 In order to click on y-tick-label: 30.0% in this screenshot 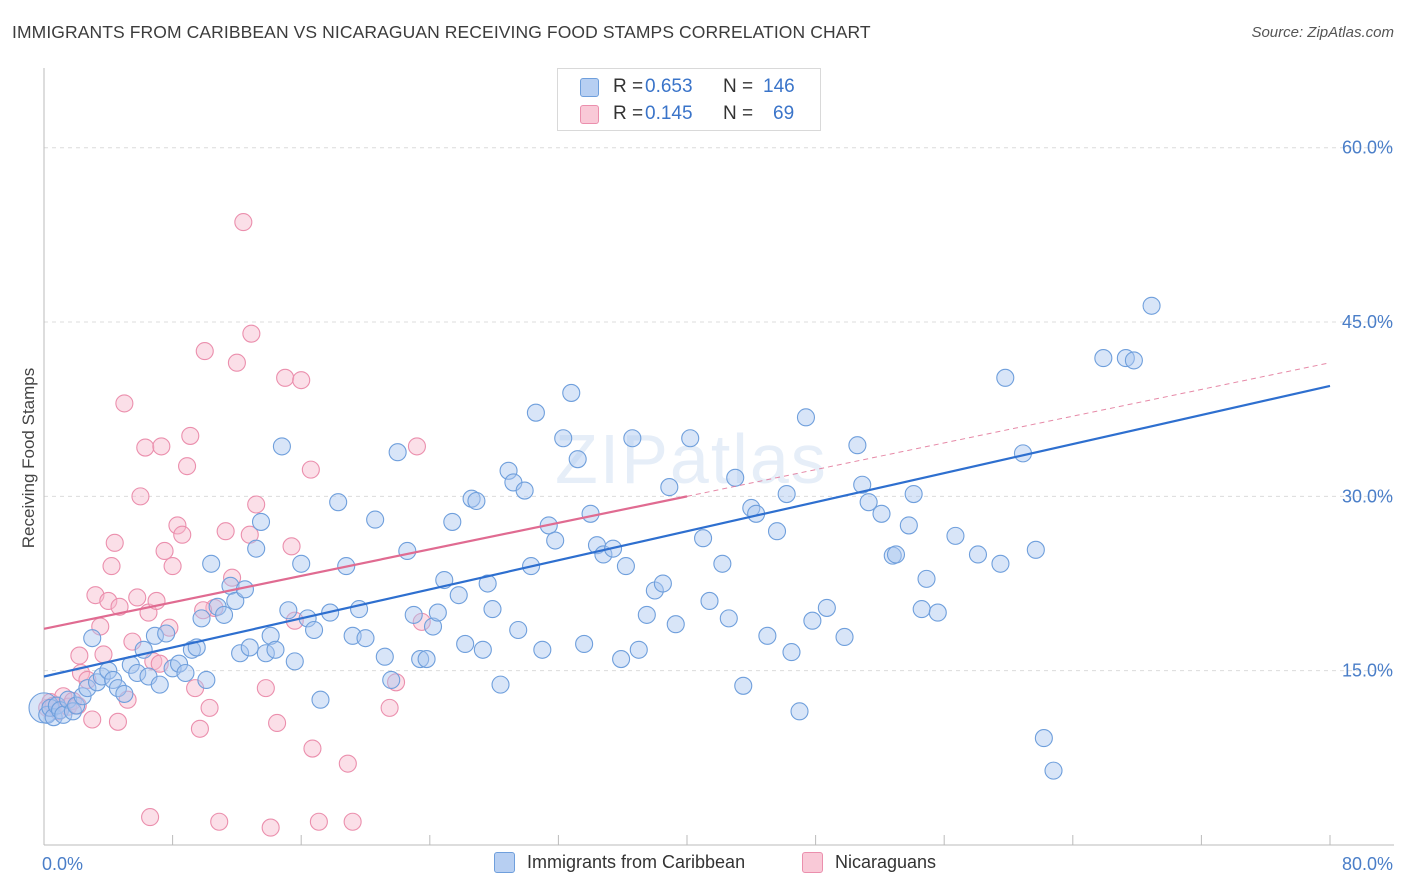, I will do `click(1367, 496)`.